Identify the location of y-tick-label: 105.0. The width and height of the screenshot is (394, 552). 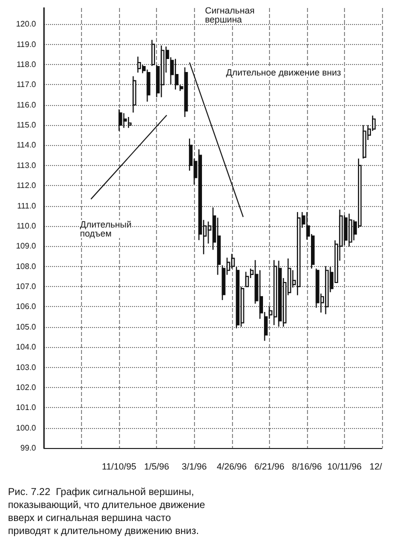
(26, 327).